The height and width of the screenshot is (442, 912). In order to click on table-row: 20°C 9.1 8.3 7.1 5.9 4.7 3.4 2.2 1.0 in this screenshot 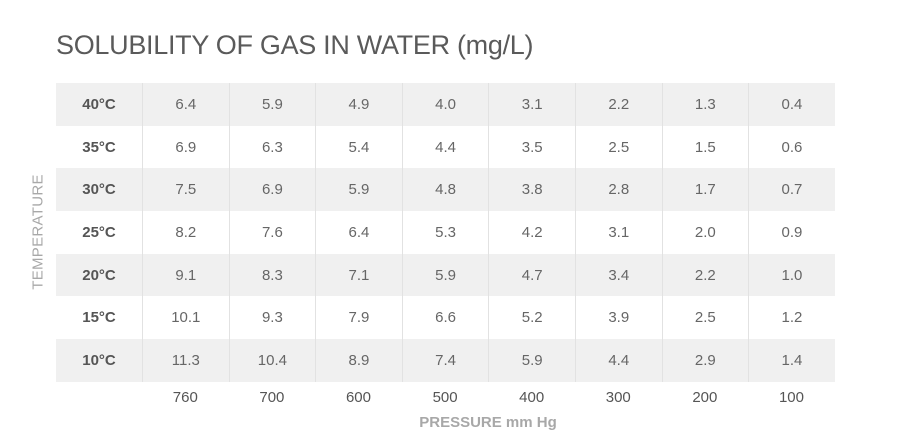, I will do `click(445, 275)`.